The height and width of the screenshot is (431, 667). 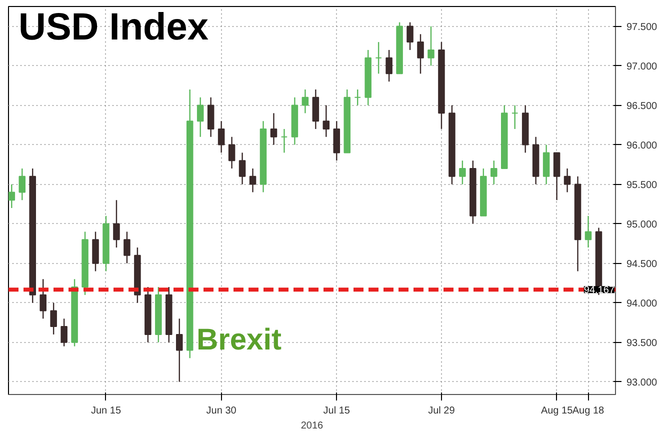 I want to click on y-tick-label: 93.000, so click(x=642, y=382).